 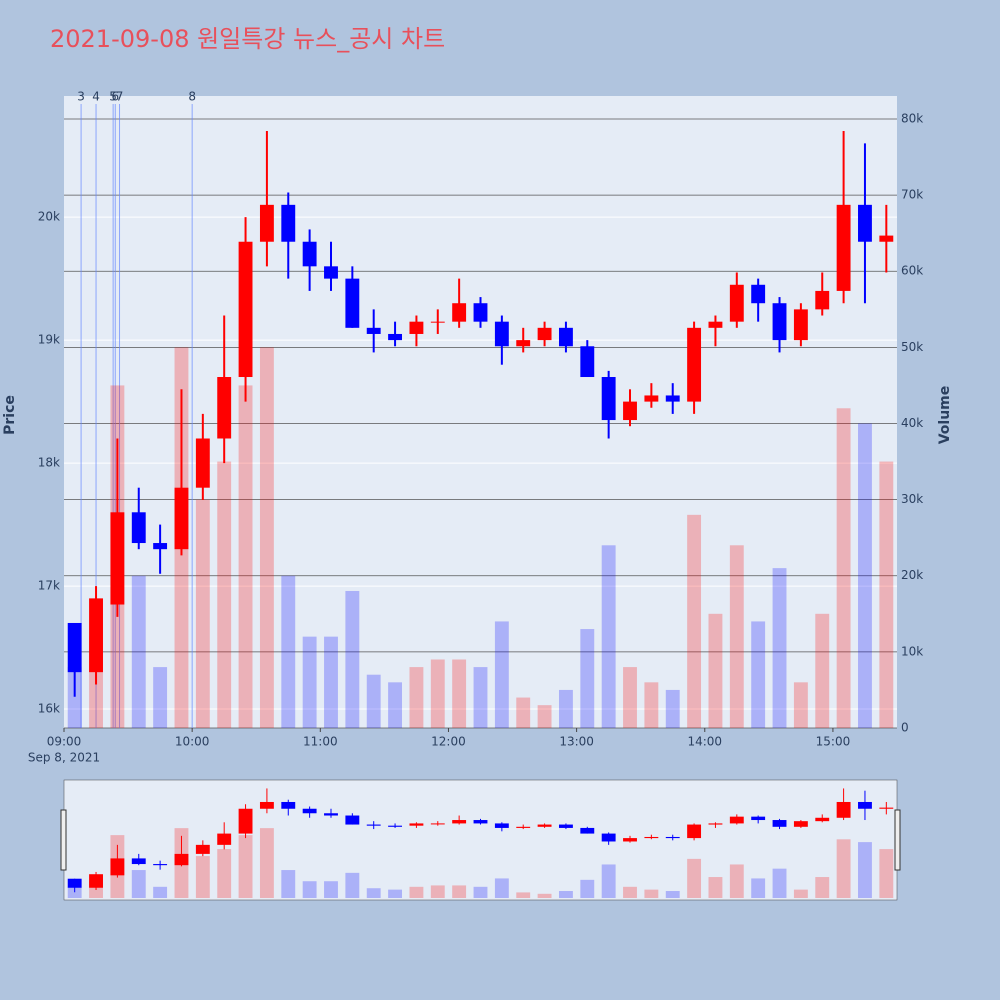 I want to click on date-label: Sep 8, 2021, so click(x=64, y=758).